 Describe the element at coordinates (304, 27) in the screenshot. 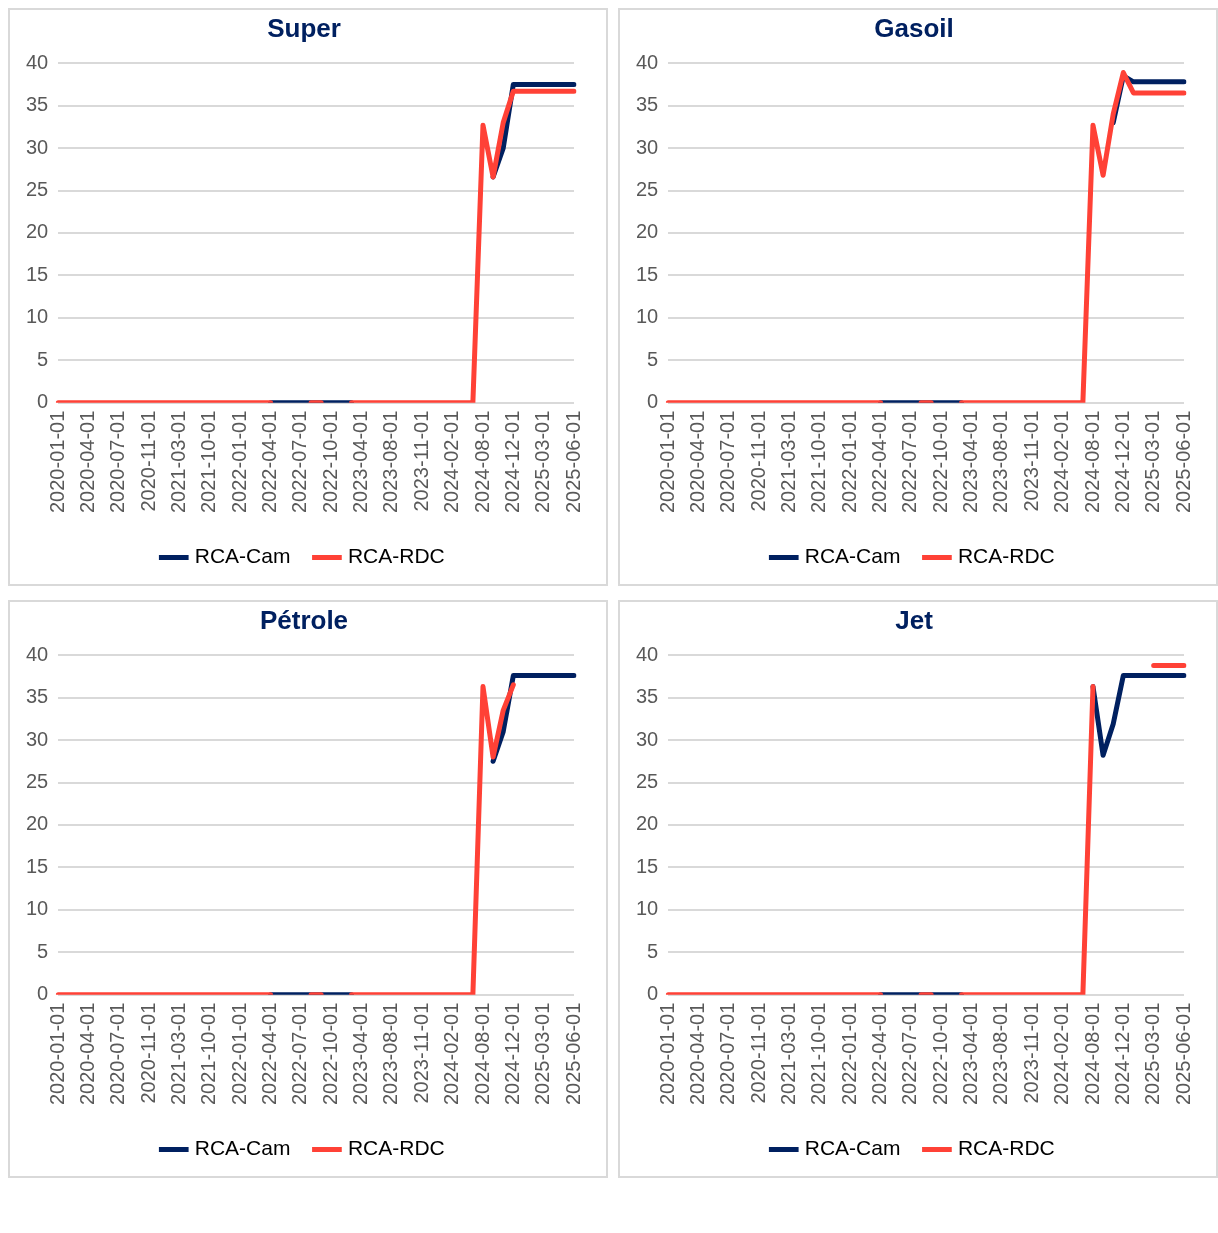

I see `chart-title: Super` at that location.